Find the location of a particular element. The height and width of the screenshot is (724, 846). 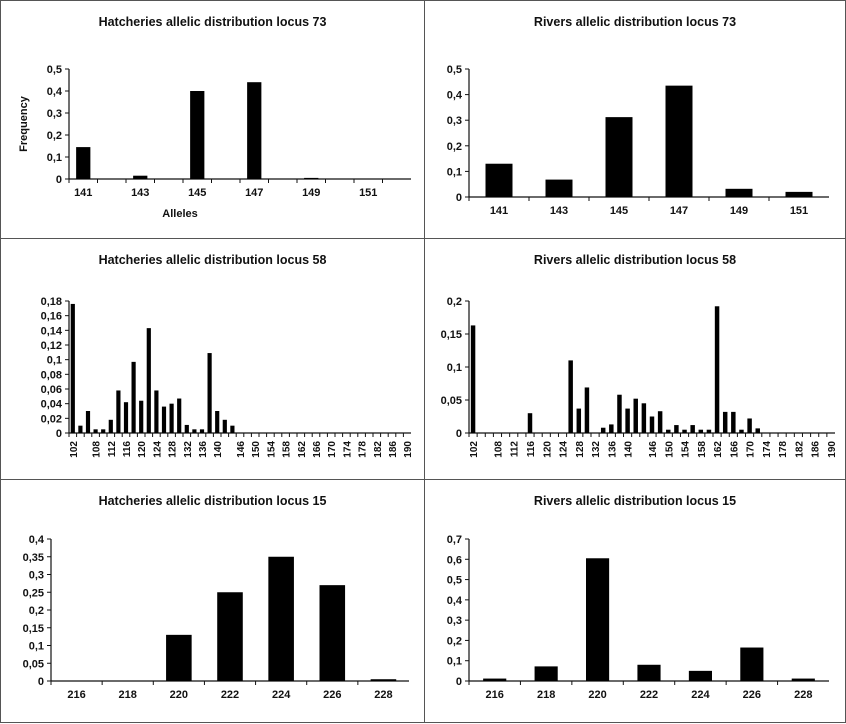

x-tick-label: 222 is located at coordinates (230, 695).